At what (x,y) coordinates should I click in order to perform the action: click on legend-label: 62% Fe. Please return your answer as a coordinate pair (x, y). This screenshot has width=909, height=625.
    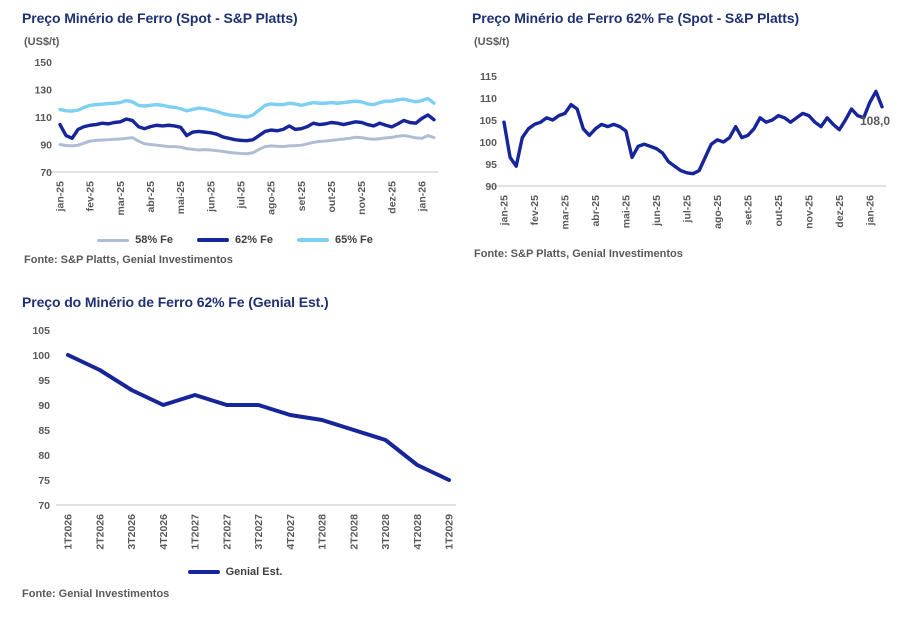
    Looking at the image, I should click on (254, 240).